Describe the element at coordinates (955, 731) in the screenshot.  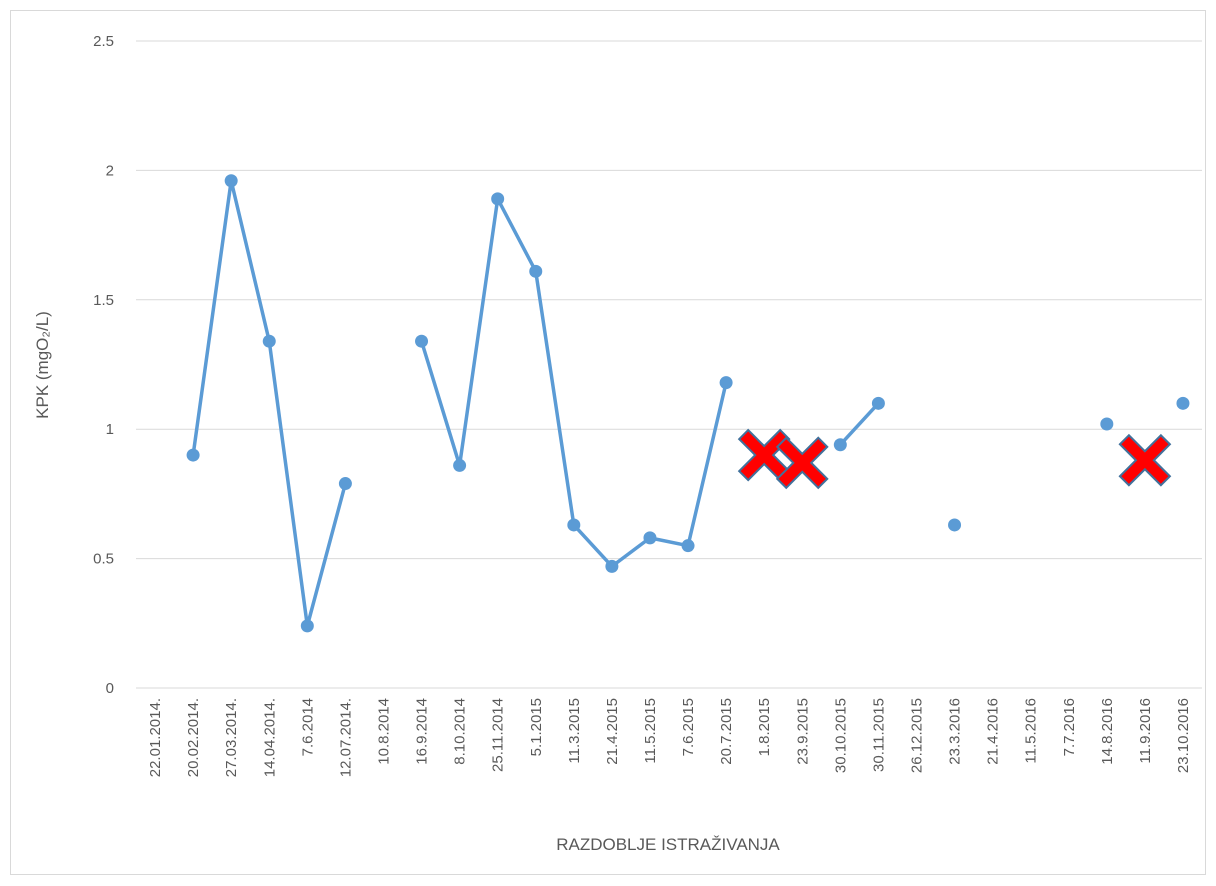
I see `x-tick-label: 23.3.2016` at that location.